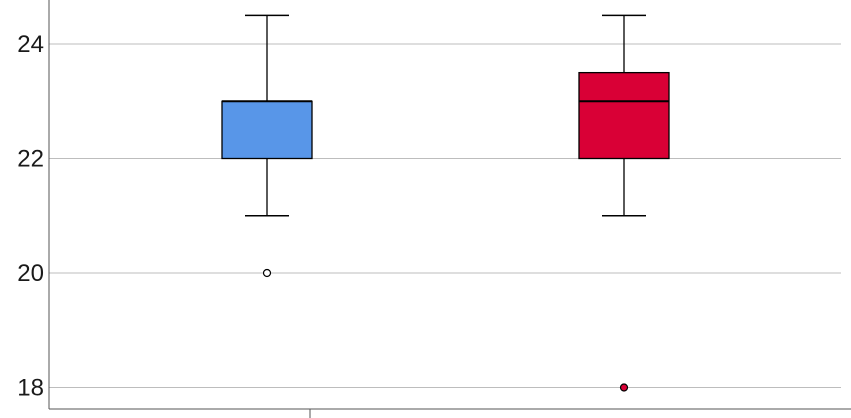 This screenshot has height=418, width=851. Describe the element at coordinates (30, 216) in the screenshot. I see `y-tick-labels: 18 20 22 24` at that location.